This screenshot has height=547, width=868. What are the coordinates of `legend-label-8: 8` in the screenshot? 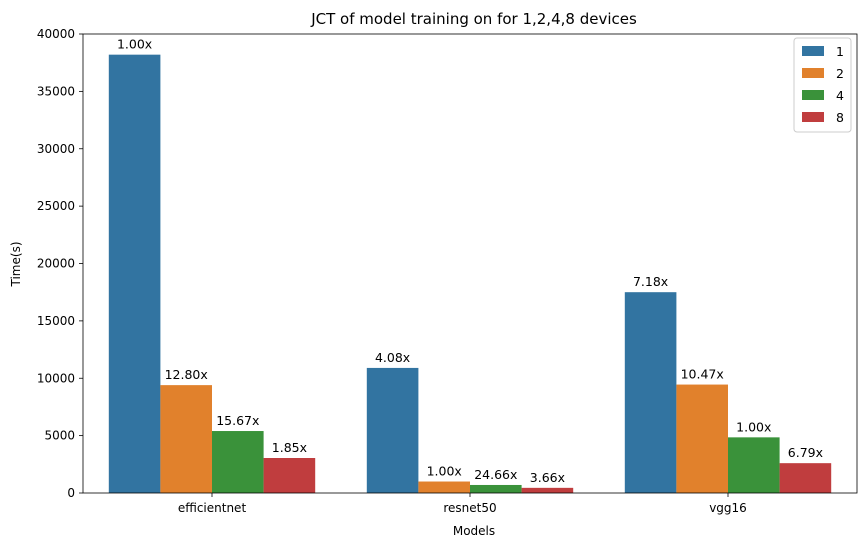 It's located at (840, 117).